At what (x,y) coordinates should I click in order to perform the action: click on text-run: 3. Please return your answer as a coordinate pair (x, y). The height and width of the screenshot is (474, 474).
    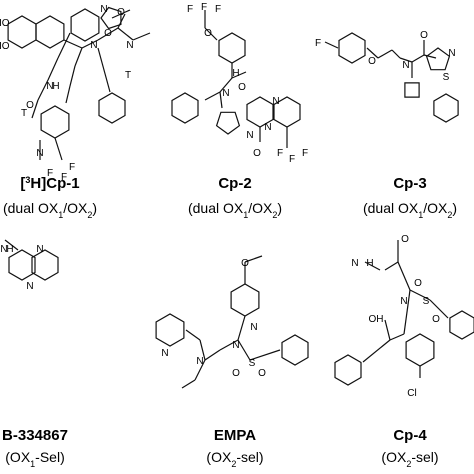
    Looking at the image, I should click on (27, 180).